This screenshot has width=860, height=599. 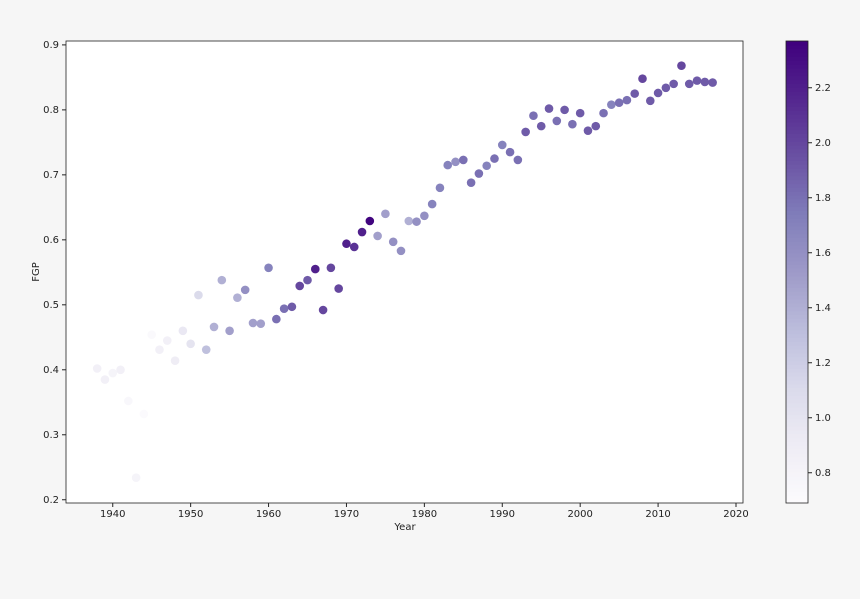 What do you see at coordinates (36, 272) in the screenshot?
I see `y-axis-label: FGP` at bounding box center [36, 272].